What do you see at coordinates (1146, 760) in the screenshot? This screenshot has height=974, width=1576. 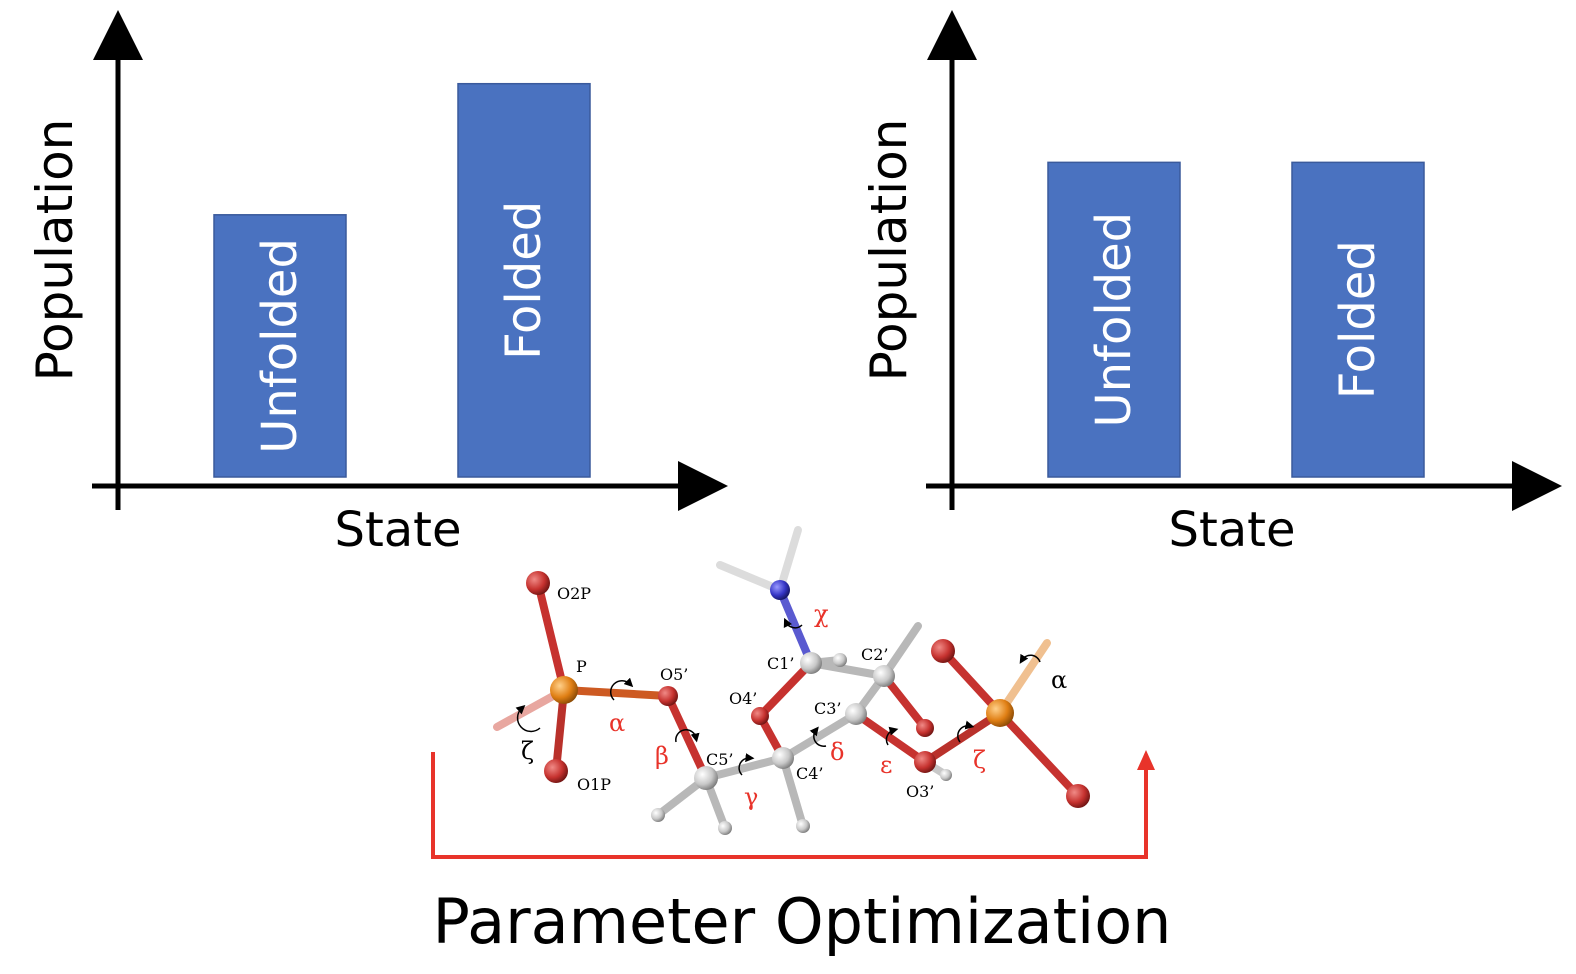 I see `bracket-arrowhead` at bounding box center [1146, 760].